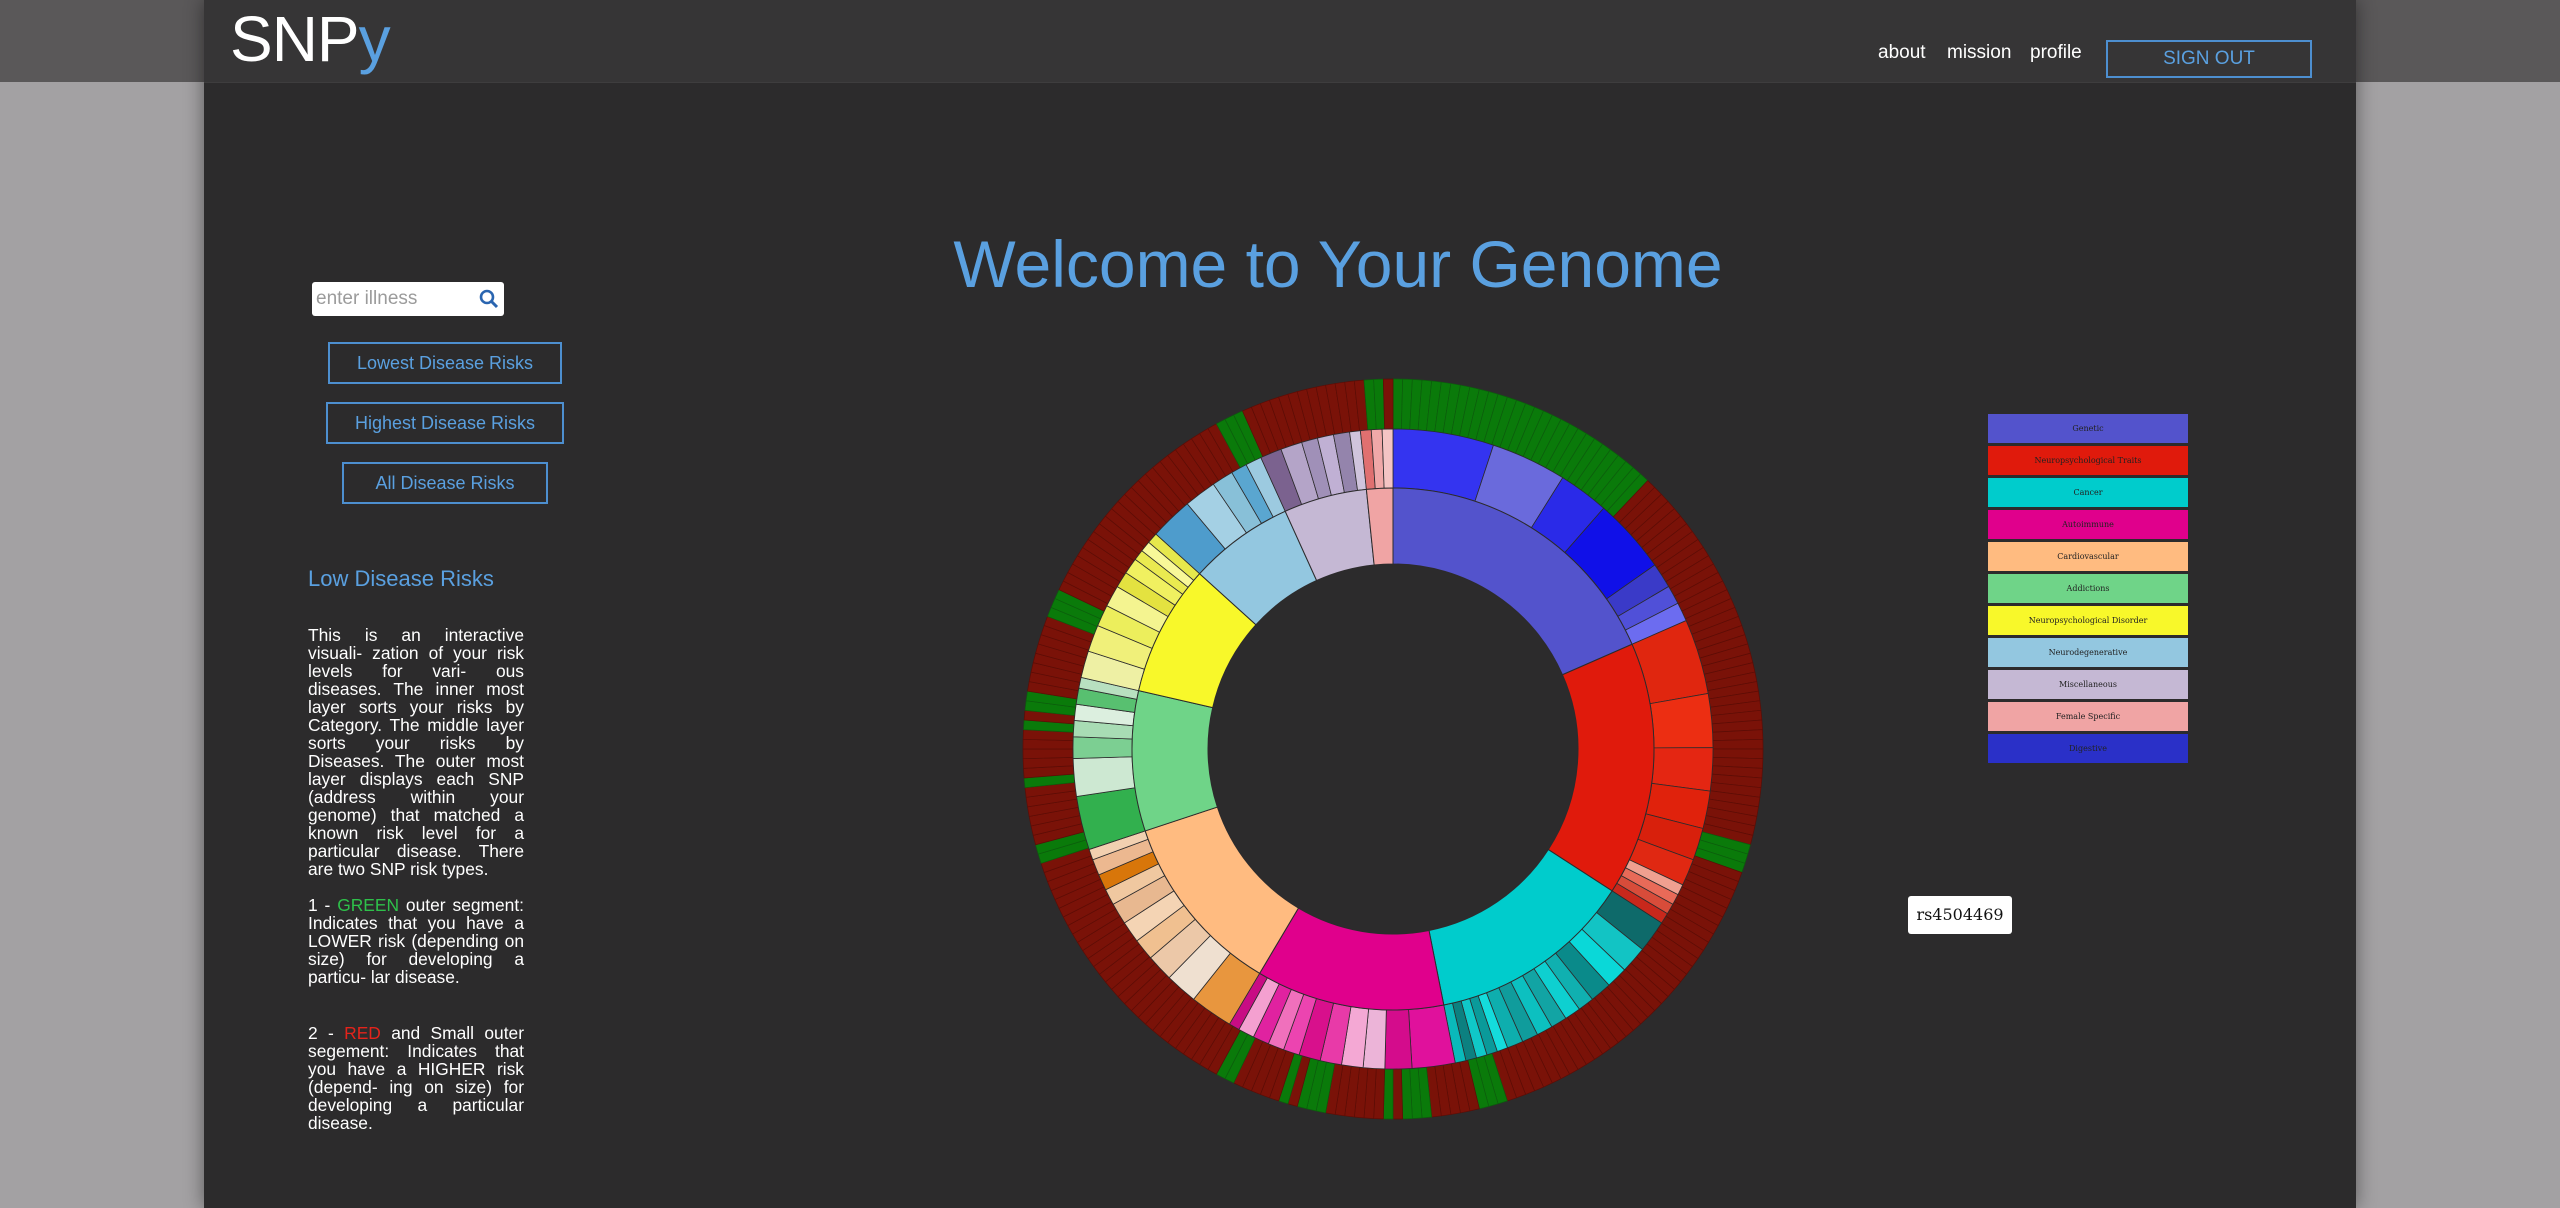 This screenshot has width=2560, height=1208. I want to click on legend-item: Miscellaneous, so click(2088, 684).